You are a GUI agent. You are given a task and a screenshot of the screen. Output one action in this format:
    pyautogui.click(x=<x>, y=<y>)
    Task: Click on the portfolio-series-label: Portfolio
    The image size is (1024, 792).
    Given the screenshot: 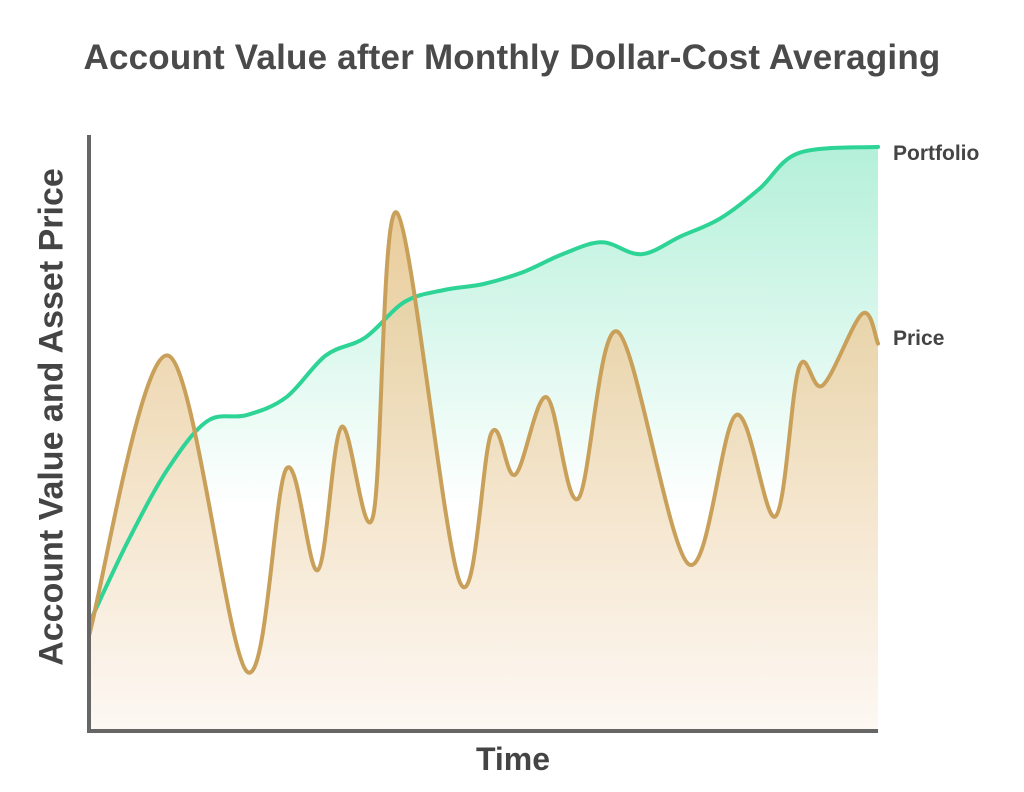 What is the action you would take?
    pyautogui.click(x=936, y=153)
    